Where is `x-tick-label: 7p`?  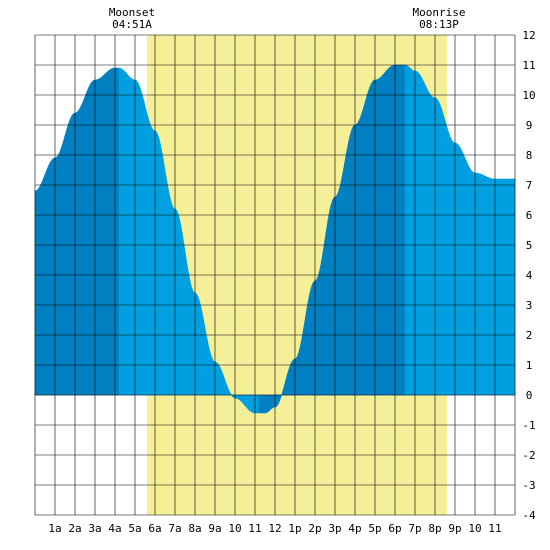
x-tick-label: 7p is located at coordinates (414, 528).